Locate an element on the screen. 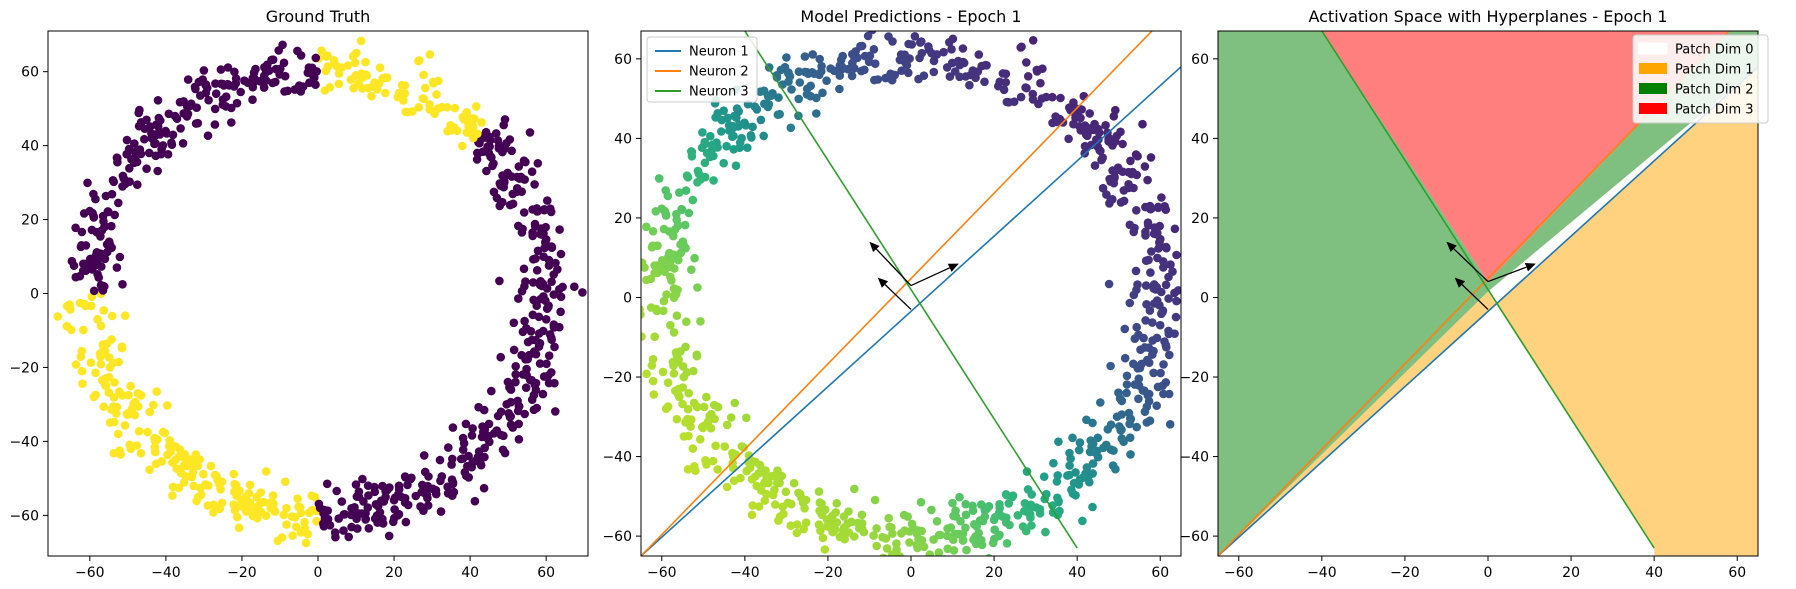 The width and height of the screenshot is (1796, 589). x-tick-label: 20 is located at coordinates (1571, 573).